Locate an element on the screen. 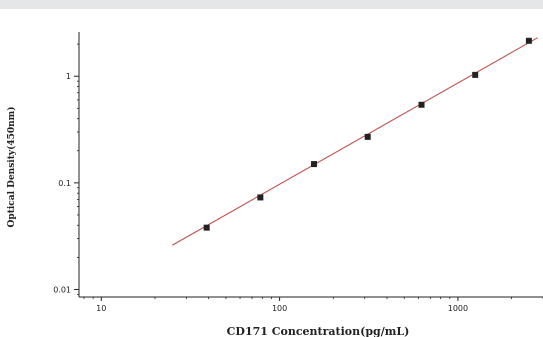  x-tick-label: 10 is located at coordinates (101, 308).